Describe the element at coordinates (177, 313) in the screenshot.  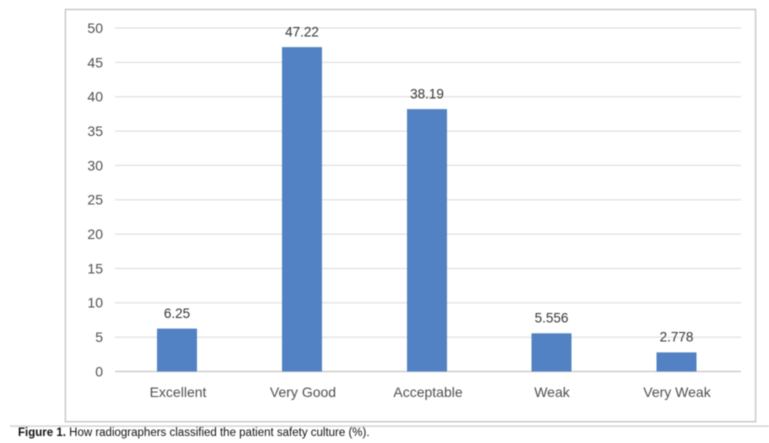
I see `svg-text: 6.25` at that location.